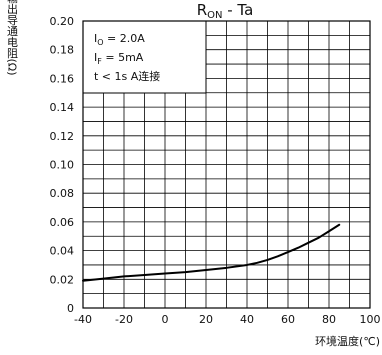 Image resolution: width=382 pixels, height=355 pixels. What do you see at coordinates (288, 319) in the screenshot?
I see `x-tick-label: 60` at bounding box center [288, 319].